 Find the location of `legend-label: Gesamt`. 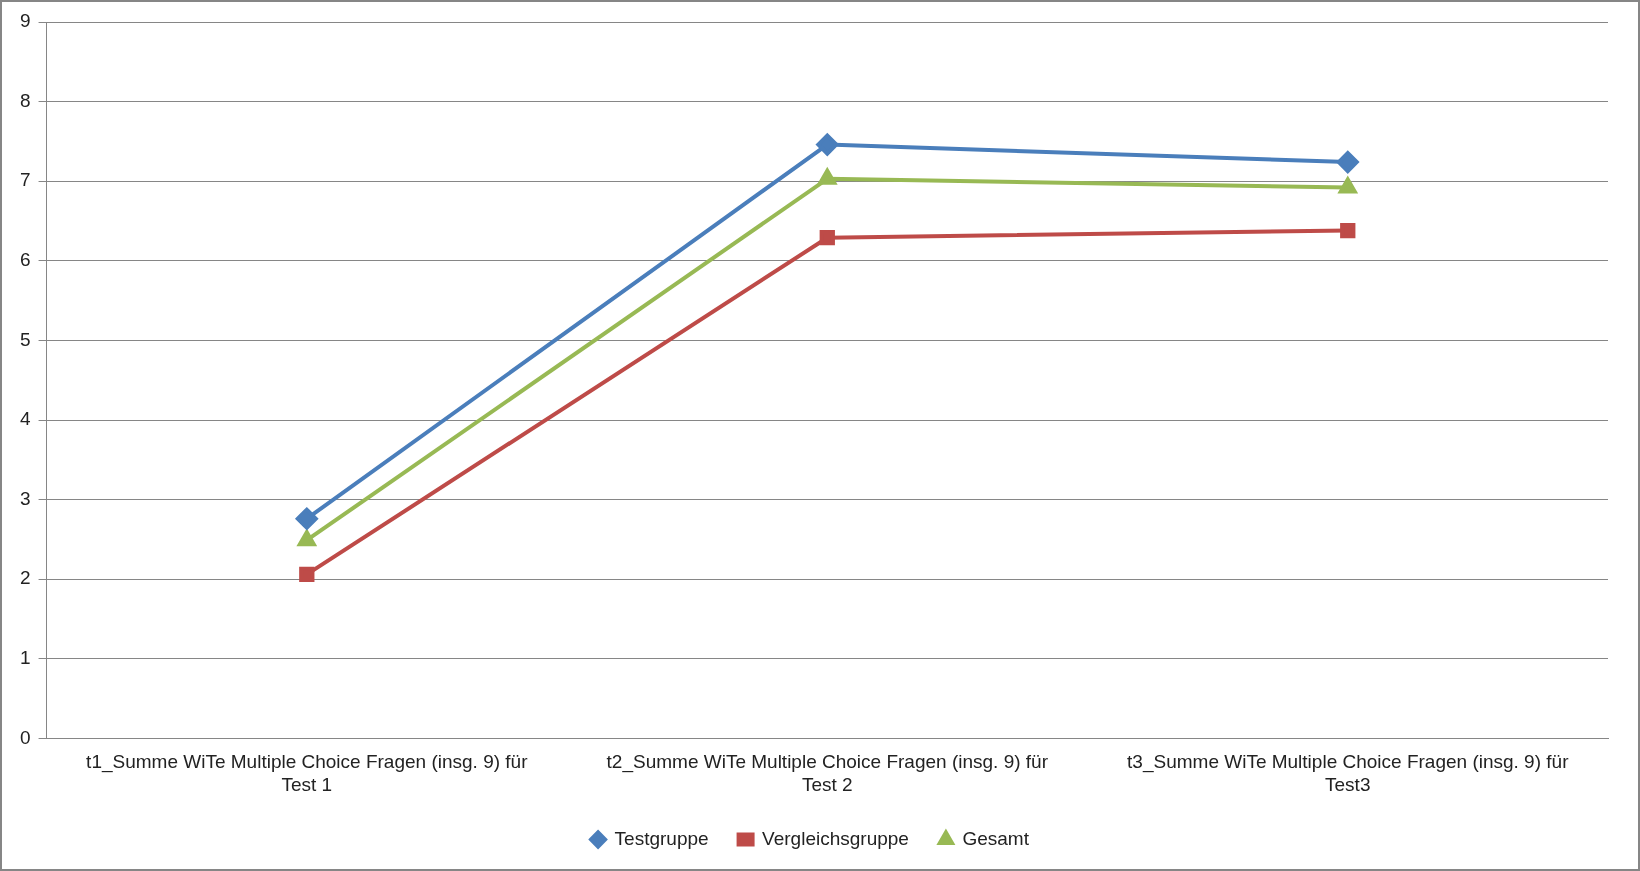

legend-label: Gesamt is located at coordinates (996, 838).